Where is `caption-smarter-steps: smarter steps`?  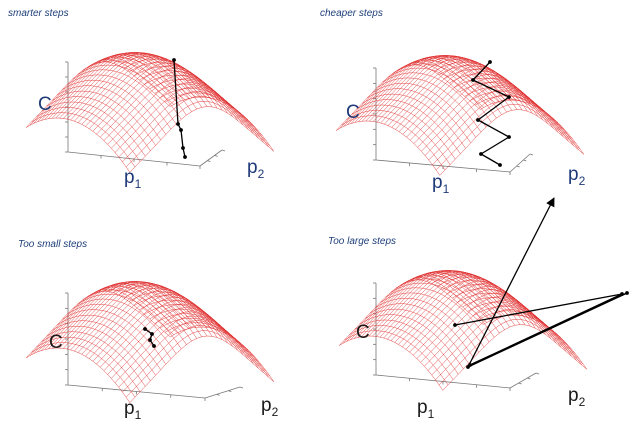
caption-smarter-steps: smarter steps is located at coordinates (38, 13).